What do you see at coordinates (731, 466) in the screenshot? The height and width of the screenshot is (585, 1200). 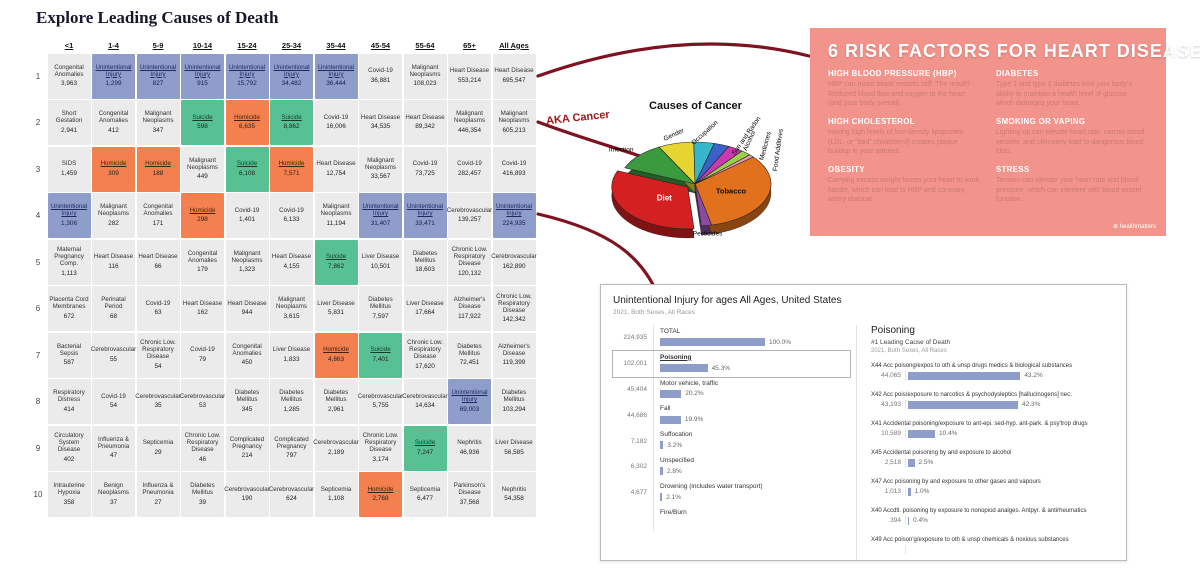 I see `mechanism-row: 6,302 Unspecified 2.8%` at bounding box center [731, 466].